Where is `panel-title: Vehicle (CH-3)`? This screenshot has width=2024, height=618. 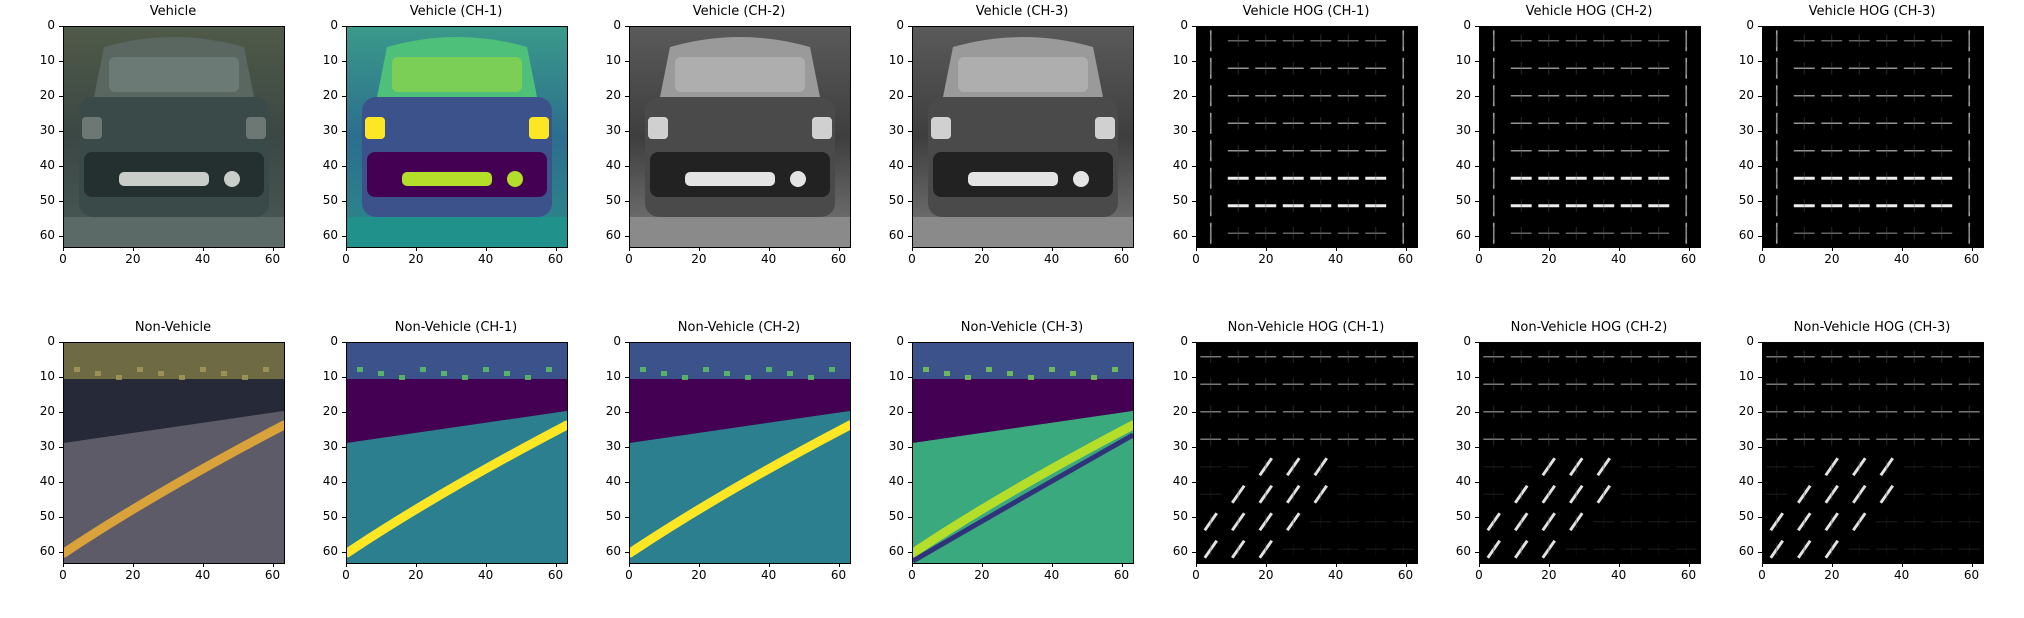
panel-title: Vehicle (CH-3) is located at coordinates (1022, 11).